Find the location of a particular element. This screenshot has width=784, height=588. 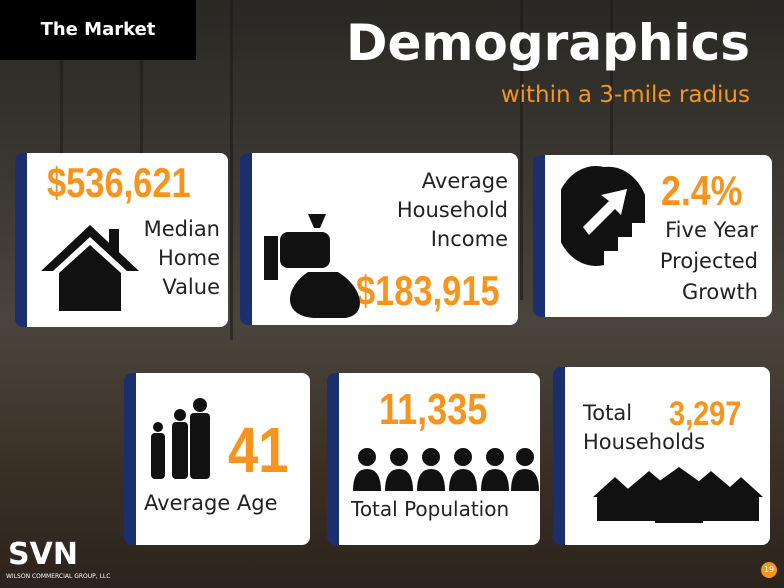

stat-label: Average Household Income is located at coordinates (452, 210).